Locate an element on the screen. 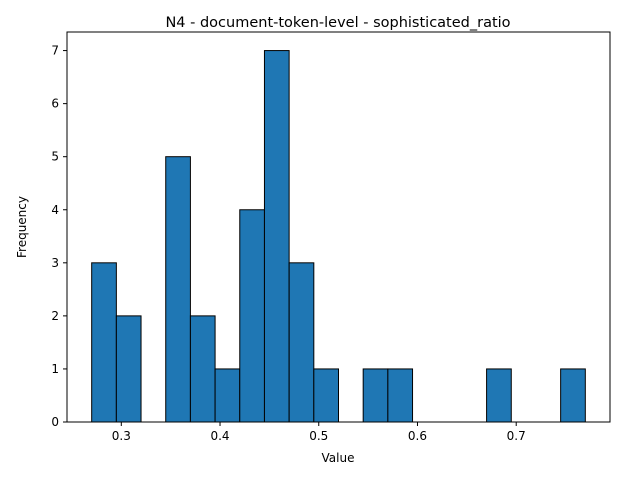  x-tick-label-3: 0.6 is located at coordinates (417, 436).